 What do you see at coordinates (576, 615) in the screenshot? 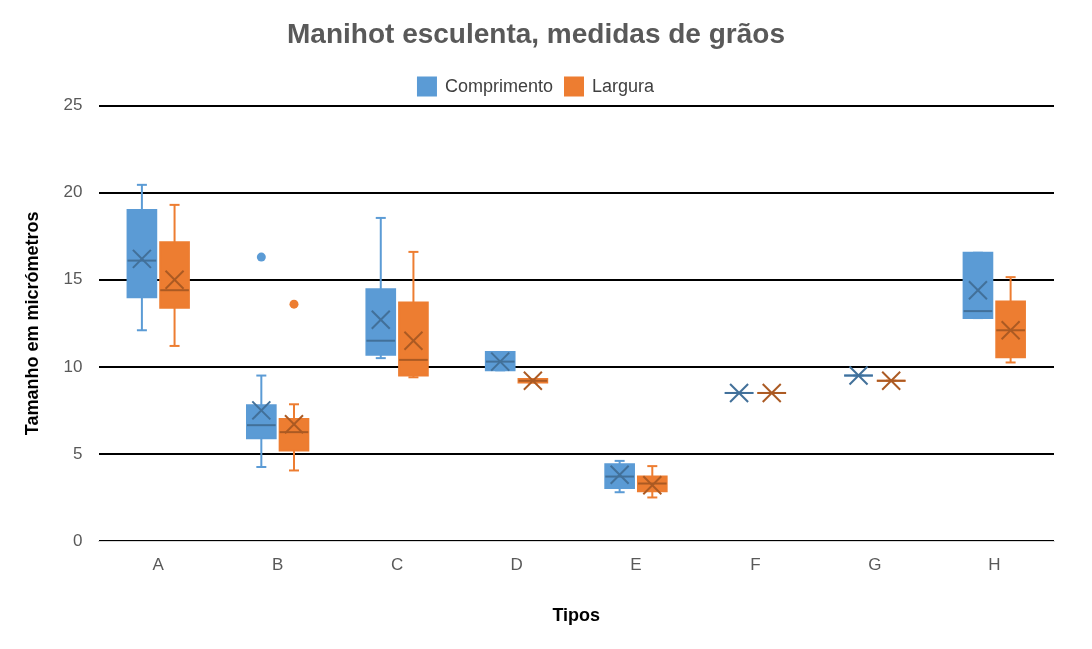
I see `x-axis-title: Tipos` at bounding box center [576, 615].